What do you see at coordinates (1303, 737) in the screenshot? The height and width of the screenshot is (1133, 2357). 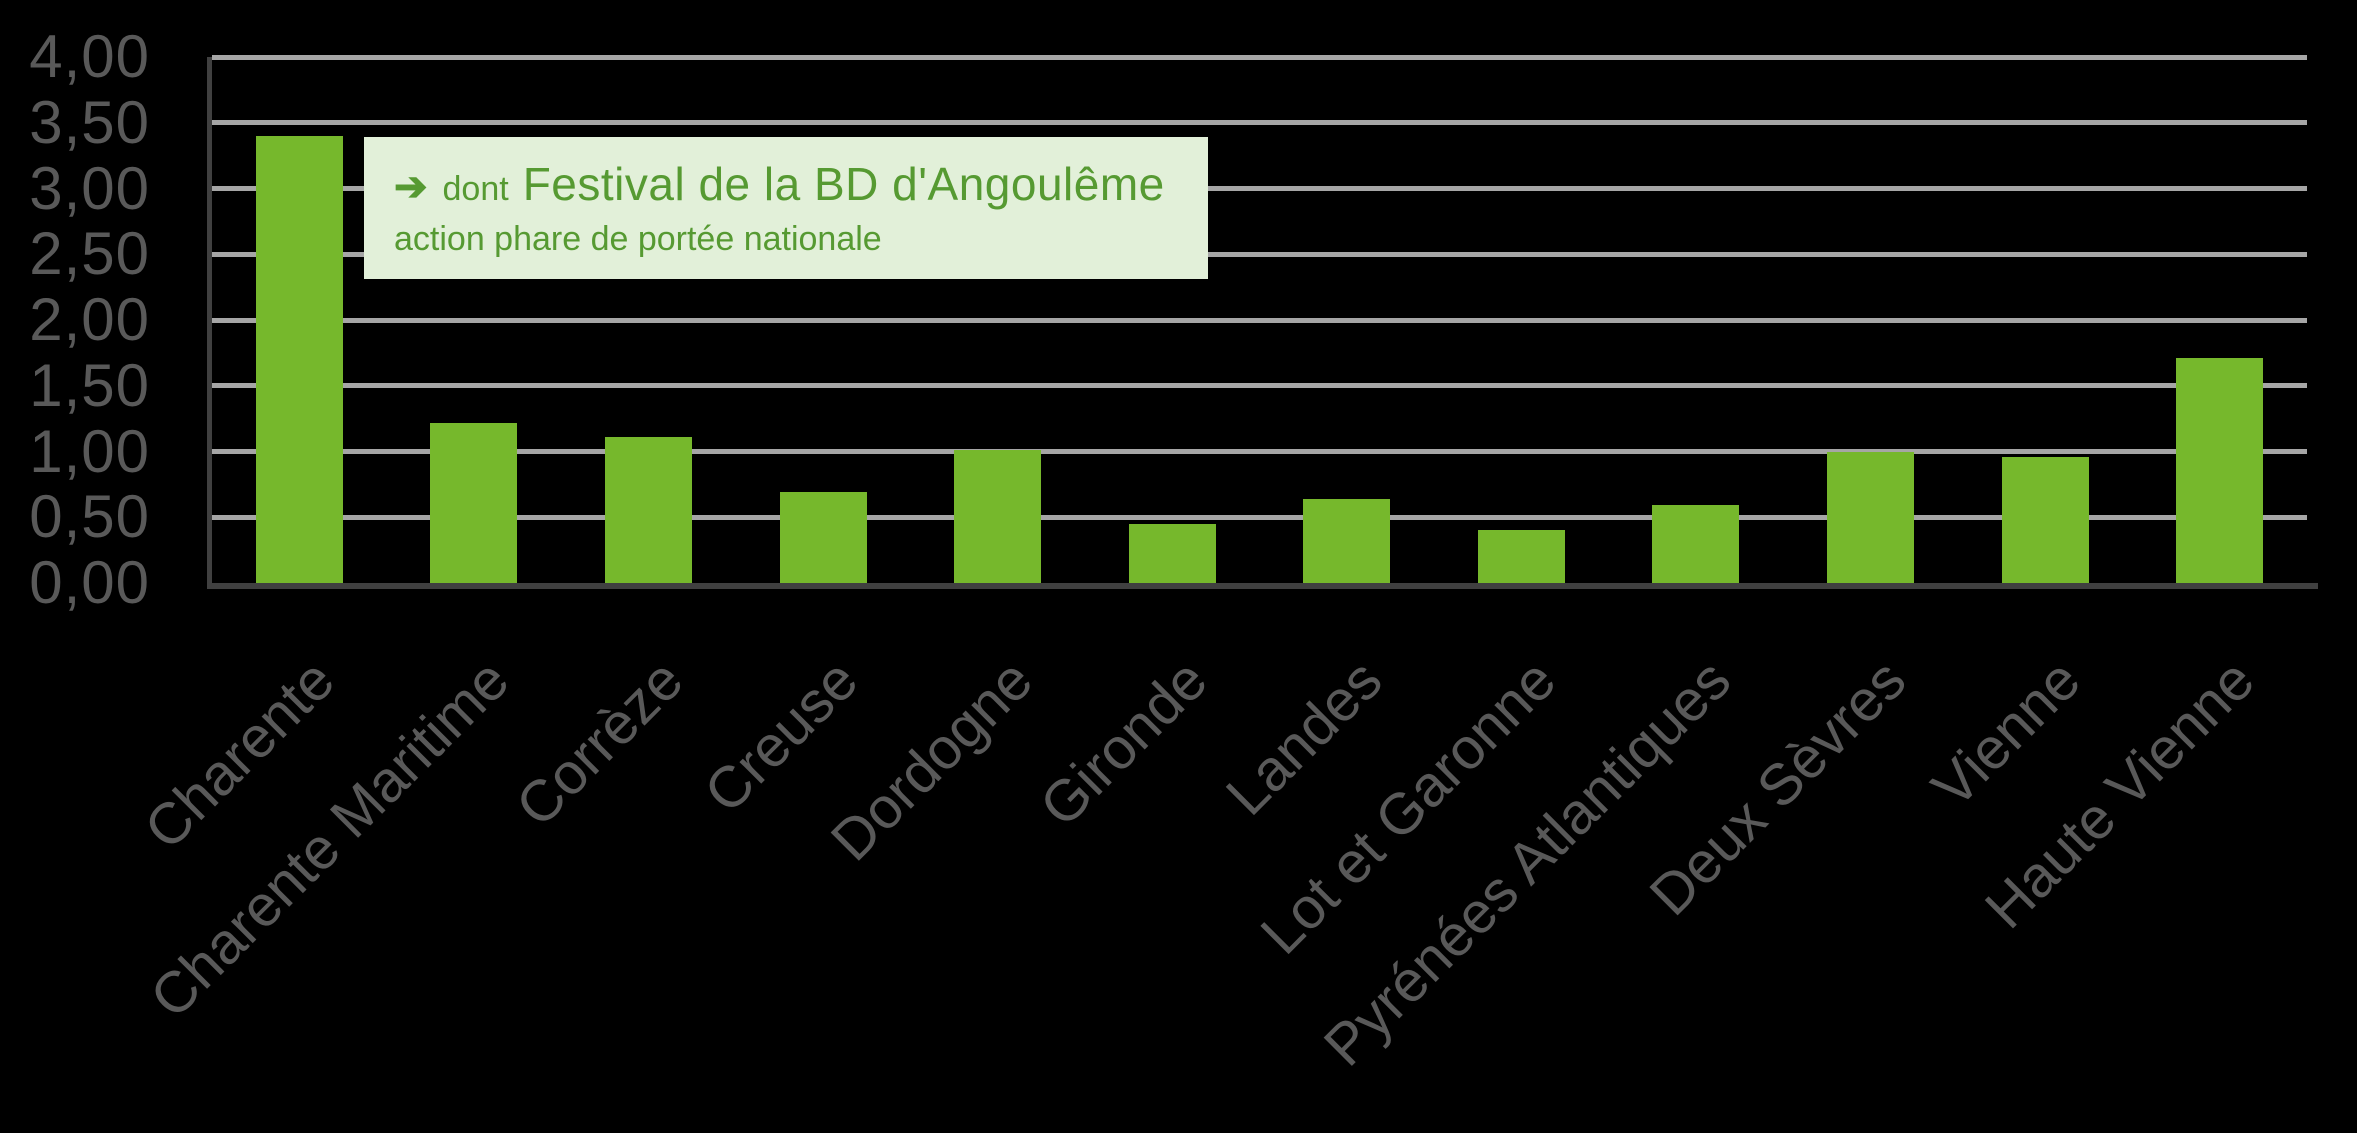 I see `x-tick-label: Landes` at bounding box center [1303, 737].